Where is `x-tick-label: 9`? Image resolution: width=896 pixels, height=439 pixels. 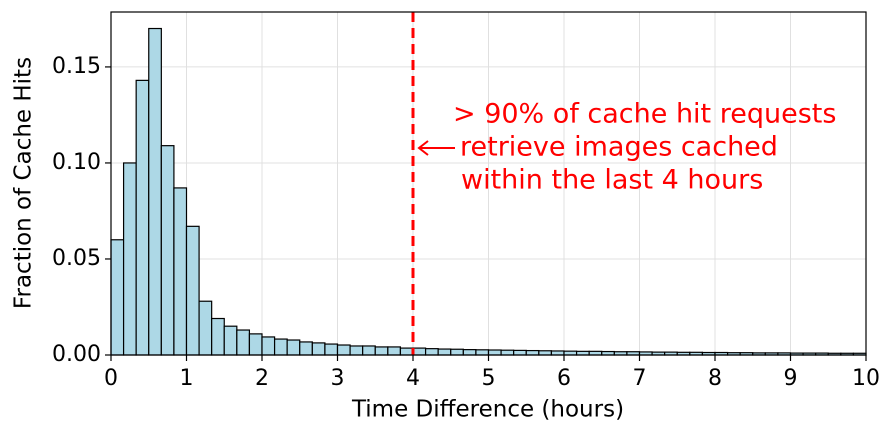
x-tick-label: 9 is located at coordinates (791, 378).